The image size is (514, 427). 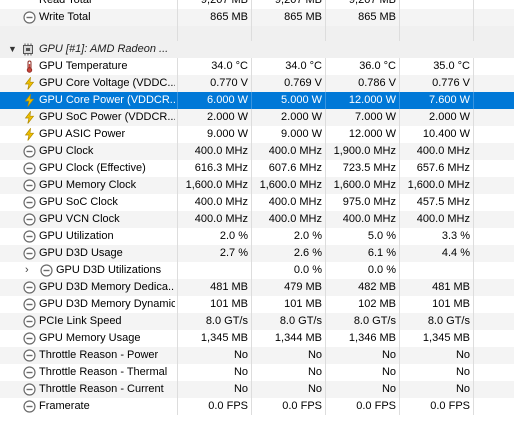 I want to click on sensor-row: GPU D3D Usage 2.7 % 2.6 % 6.1 % 4.4 %, so click(x=257, y=253).